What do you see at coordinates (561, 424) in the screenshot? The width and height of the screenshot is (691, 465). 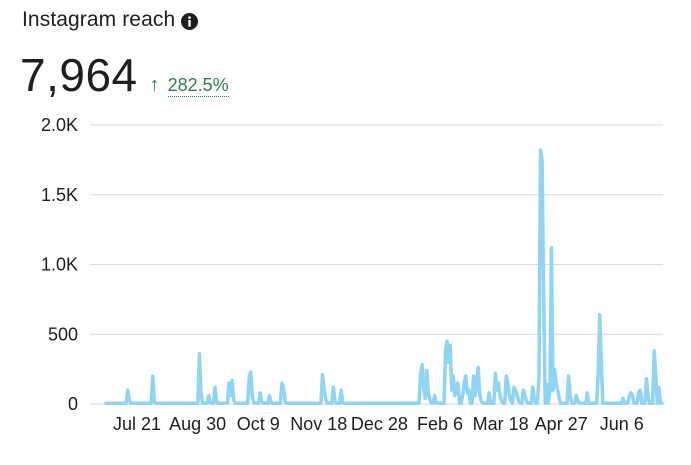 I see `x-tick-label: Apr 27` at bounding box center [561, 424].